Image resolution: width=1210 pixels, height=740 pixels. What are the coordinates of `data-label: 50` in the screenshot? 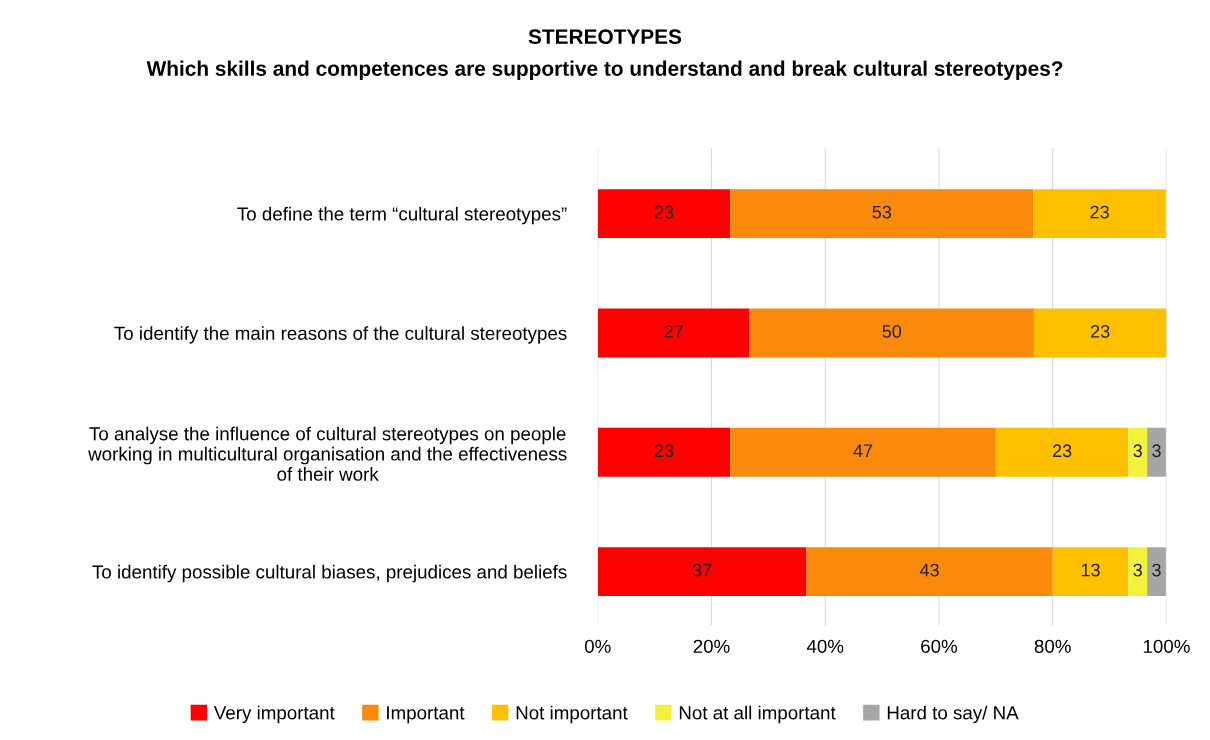 It's located at (892, 331).